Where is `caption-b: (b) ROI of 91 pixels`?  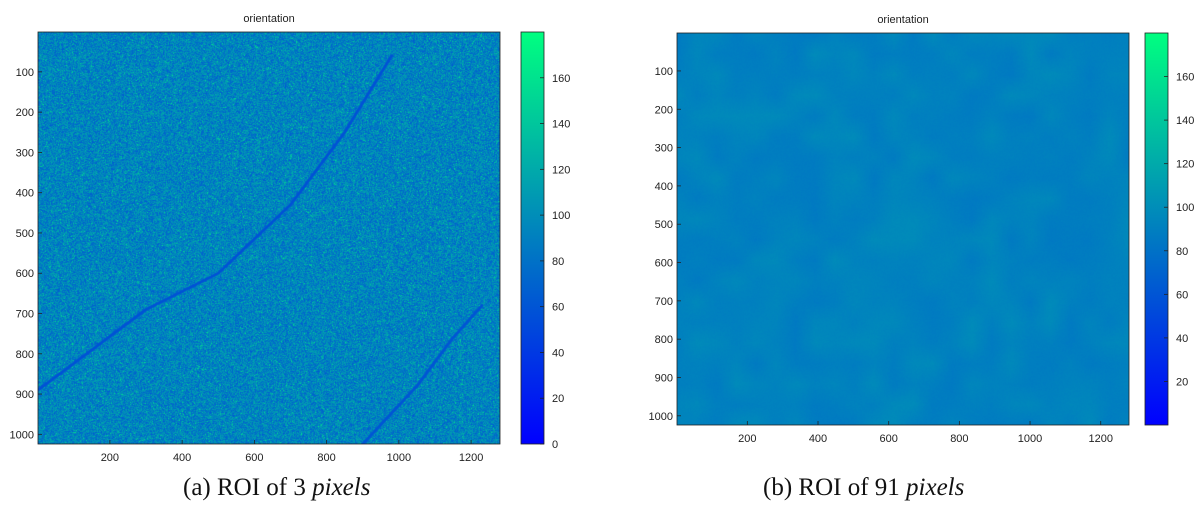 caption-b: (b) ROI of 91 pixels is located at coordinates (863, 488).